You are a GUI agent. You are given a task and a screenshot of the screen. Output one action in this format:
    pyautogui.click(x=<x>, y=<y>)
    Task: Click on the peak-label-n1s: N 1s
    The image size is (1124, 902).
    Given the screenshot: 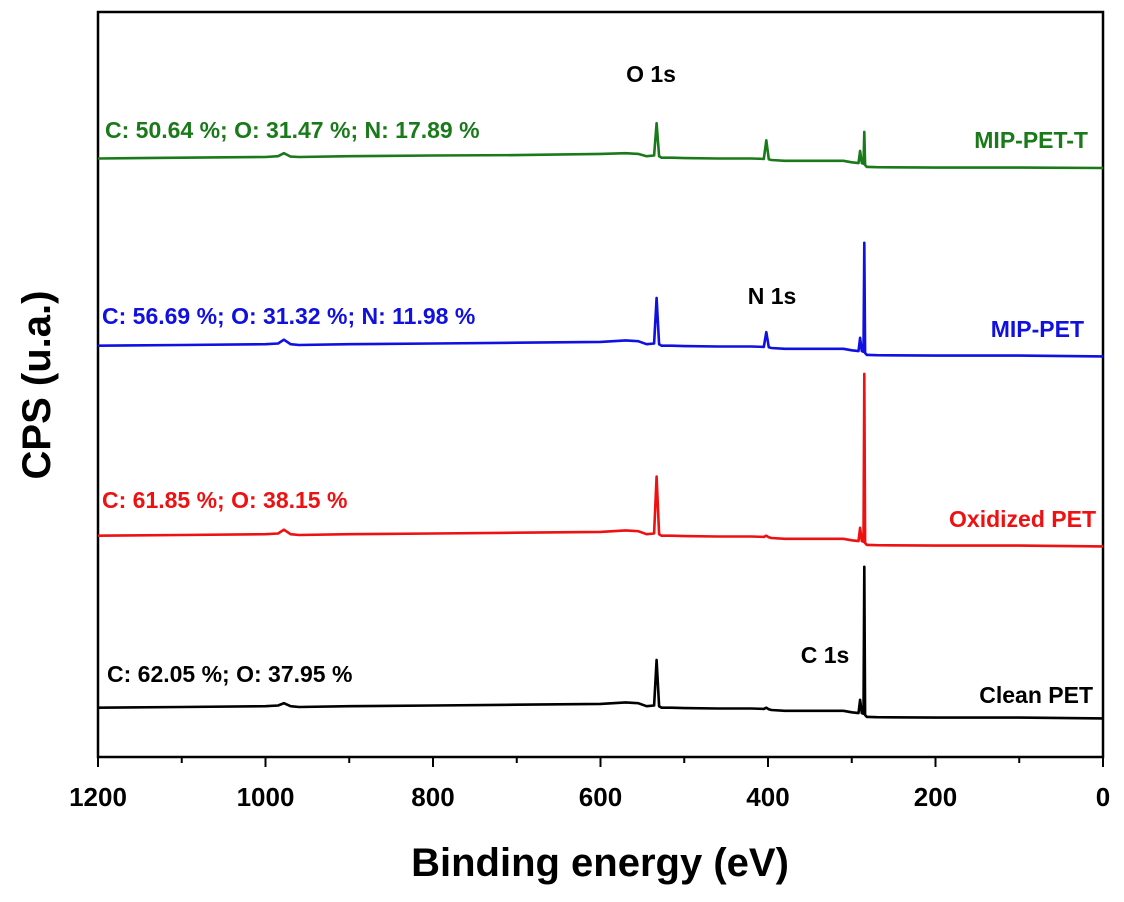 What is the action you would take?
    pyautogui.click(x=772, y=296)
    